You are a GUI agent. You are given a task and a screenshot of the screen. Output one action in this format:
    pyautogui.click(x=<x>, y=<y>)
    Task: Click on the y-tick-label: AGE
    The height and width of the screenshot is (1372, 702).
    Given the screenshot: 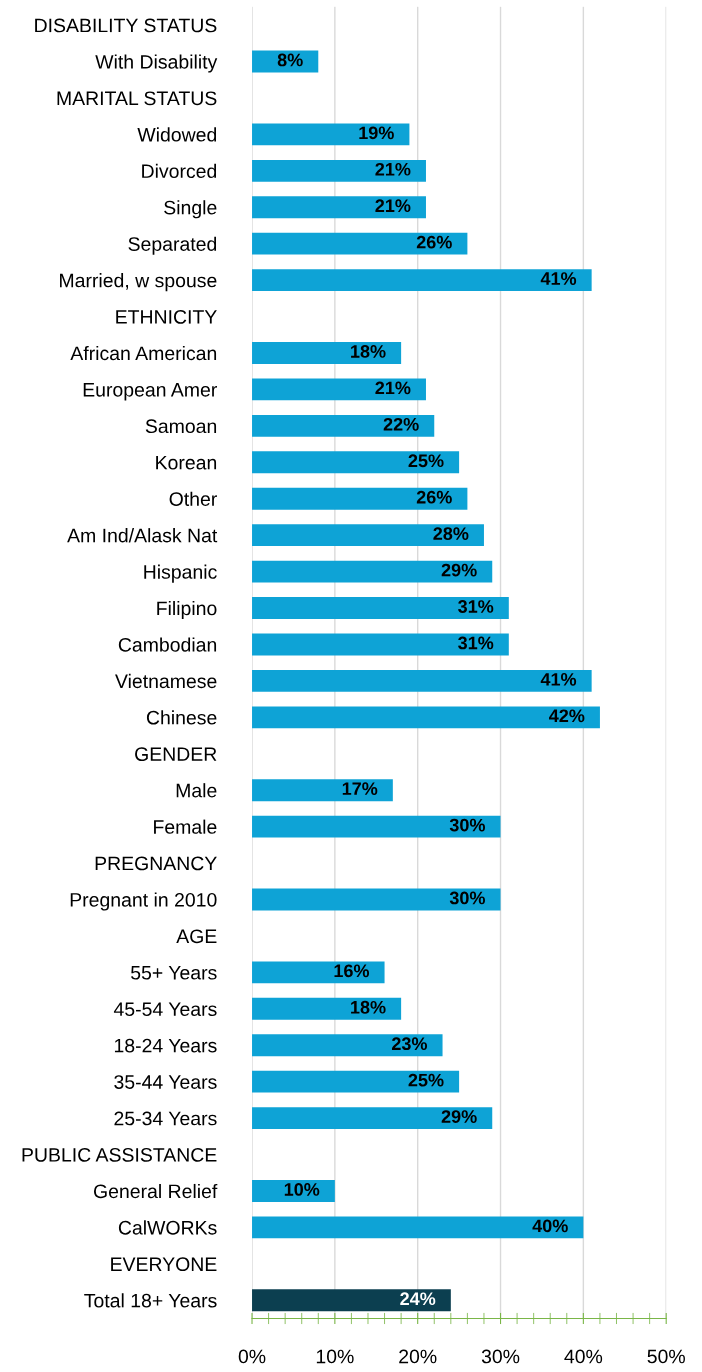 What is the action you would take?
    pyautogui.click(x=196, y=936)
    